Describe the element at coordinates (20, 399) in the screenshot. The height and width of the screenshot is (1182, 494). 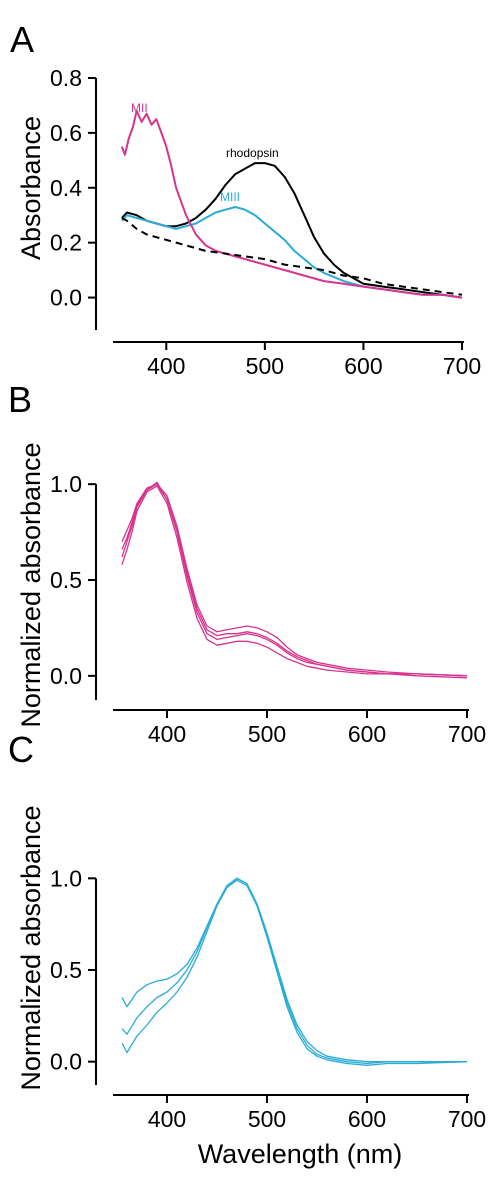
I see `panel-b-letter: B` at that location.